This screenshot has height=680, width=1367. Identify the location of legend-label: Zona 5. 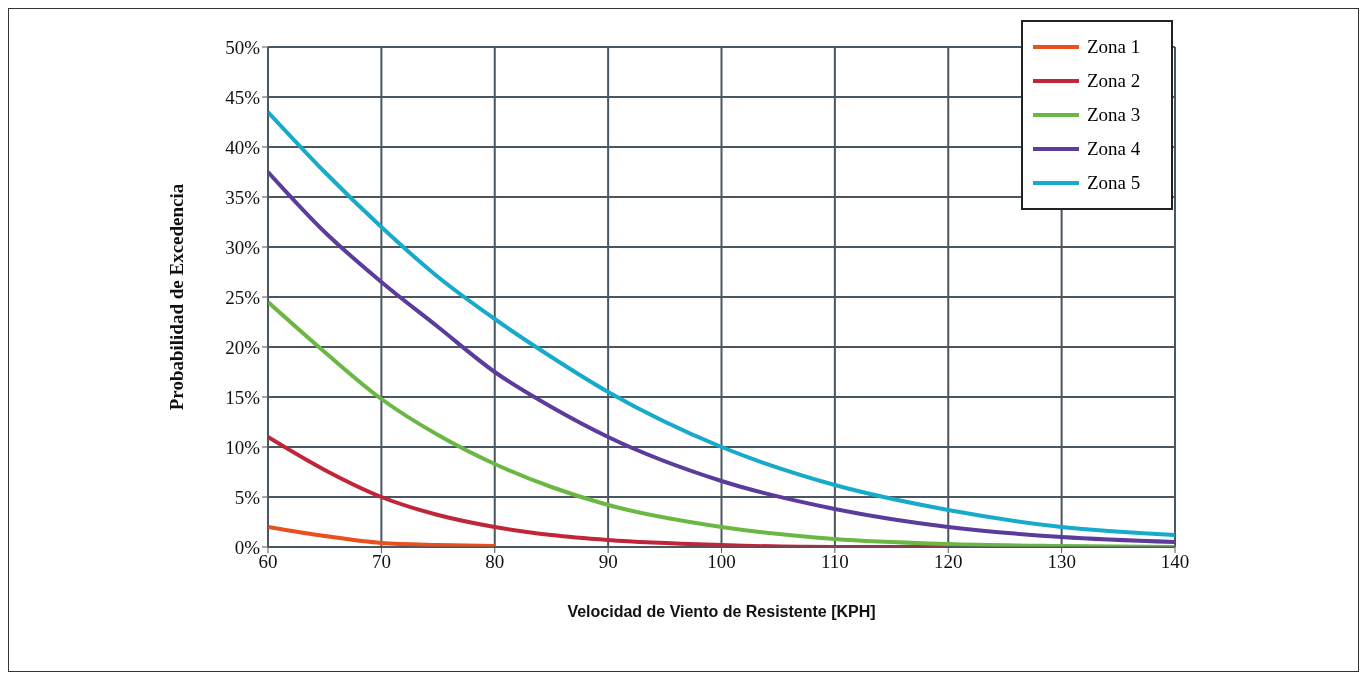
(1114, 183).